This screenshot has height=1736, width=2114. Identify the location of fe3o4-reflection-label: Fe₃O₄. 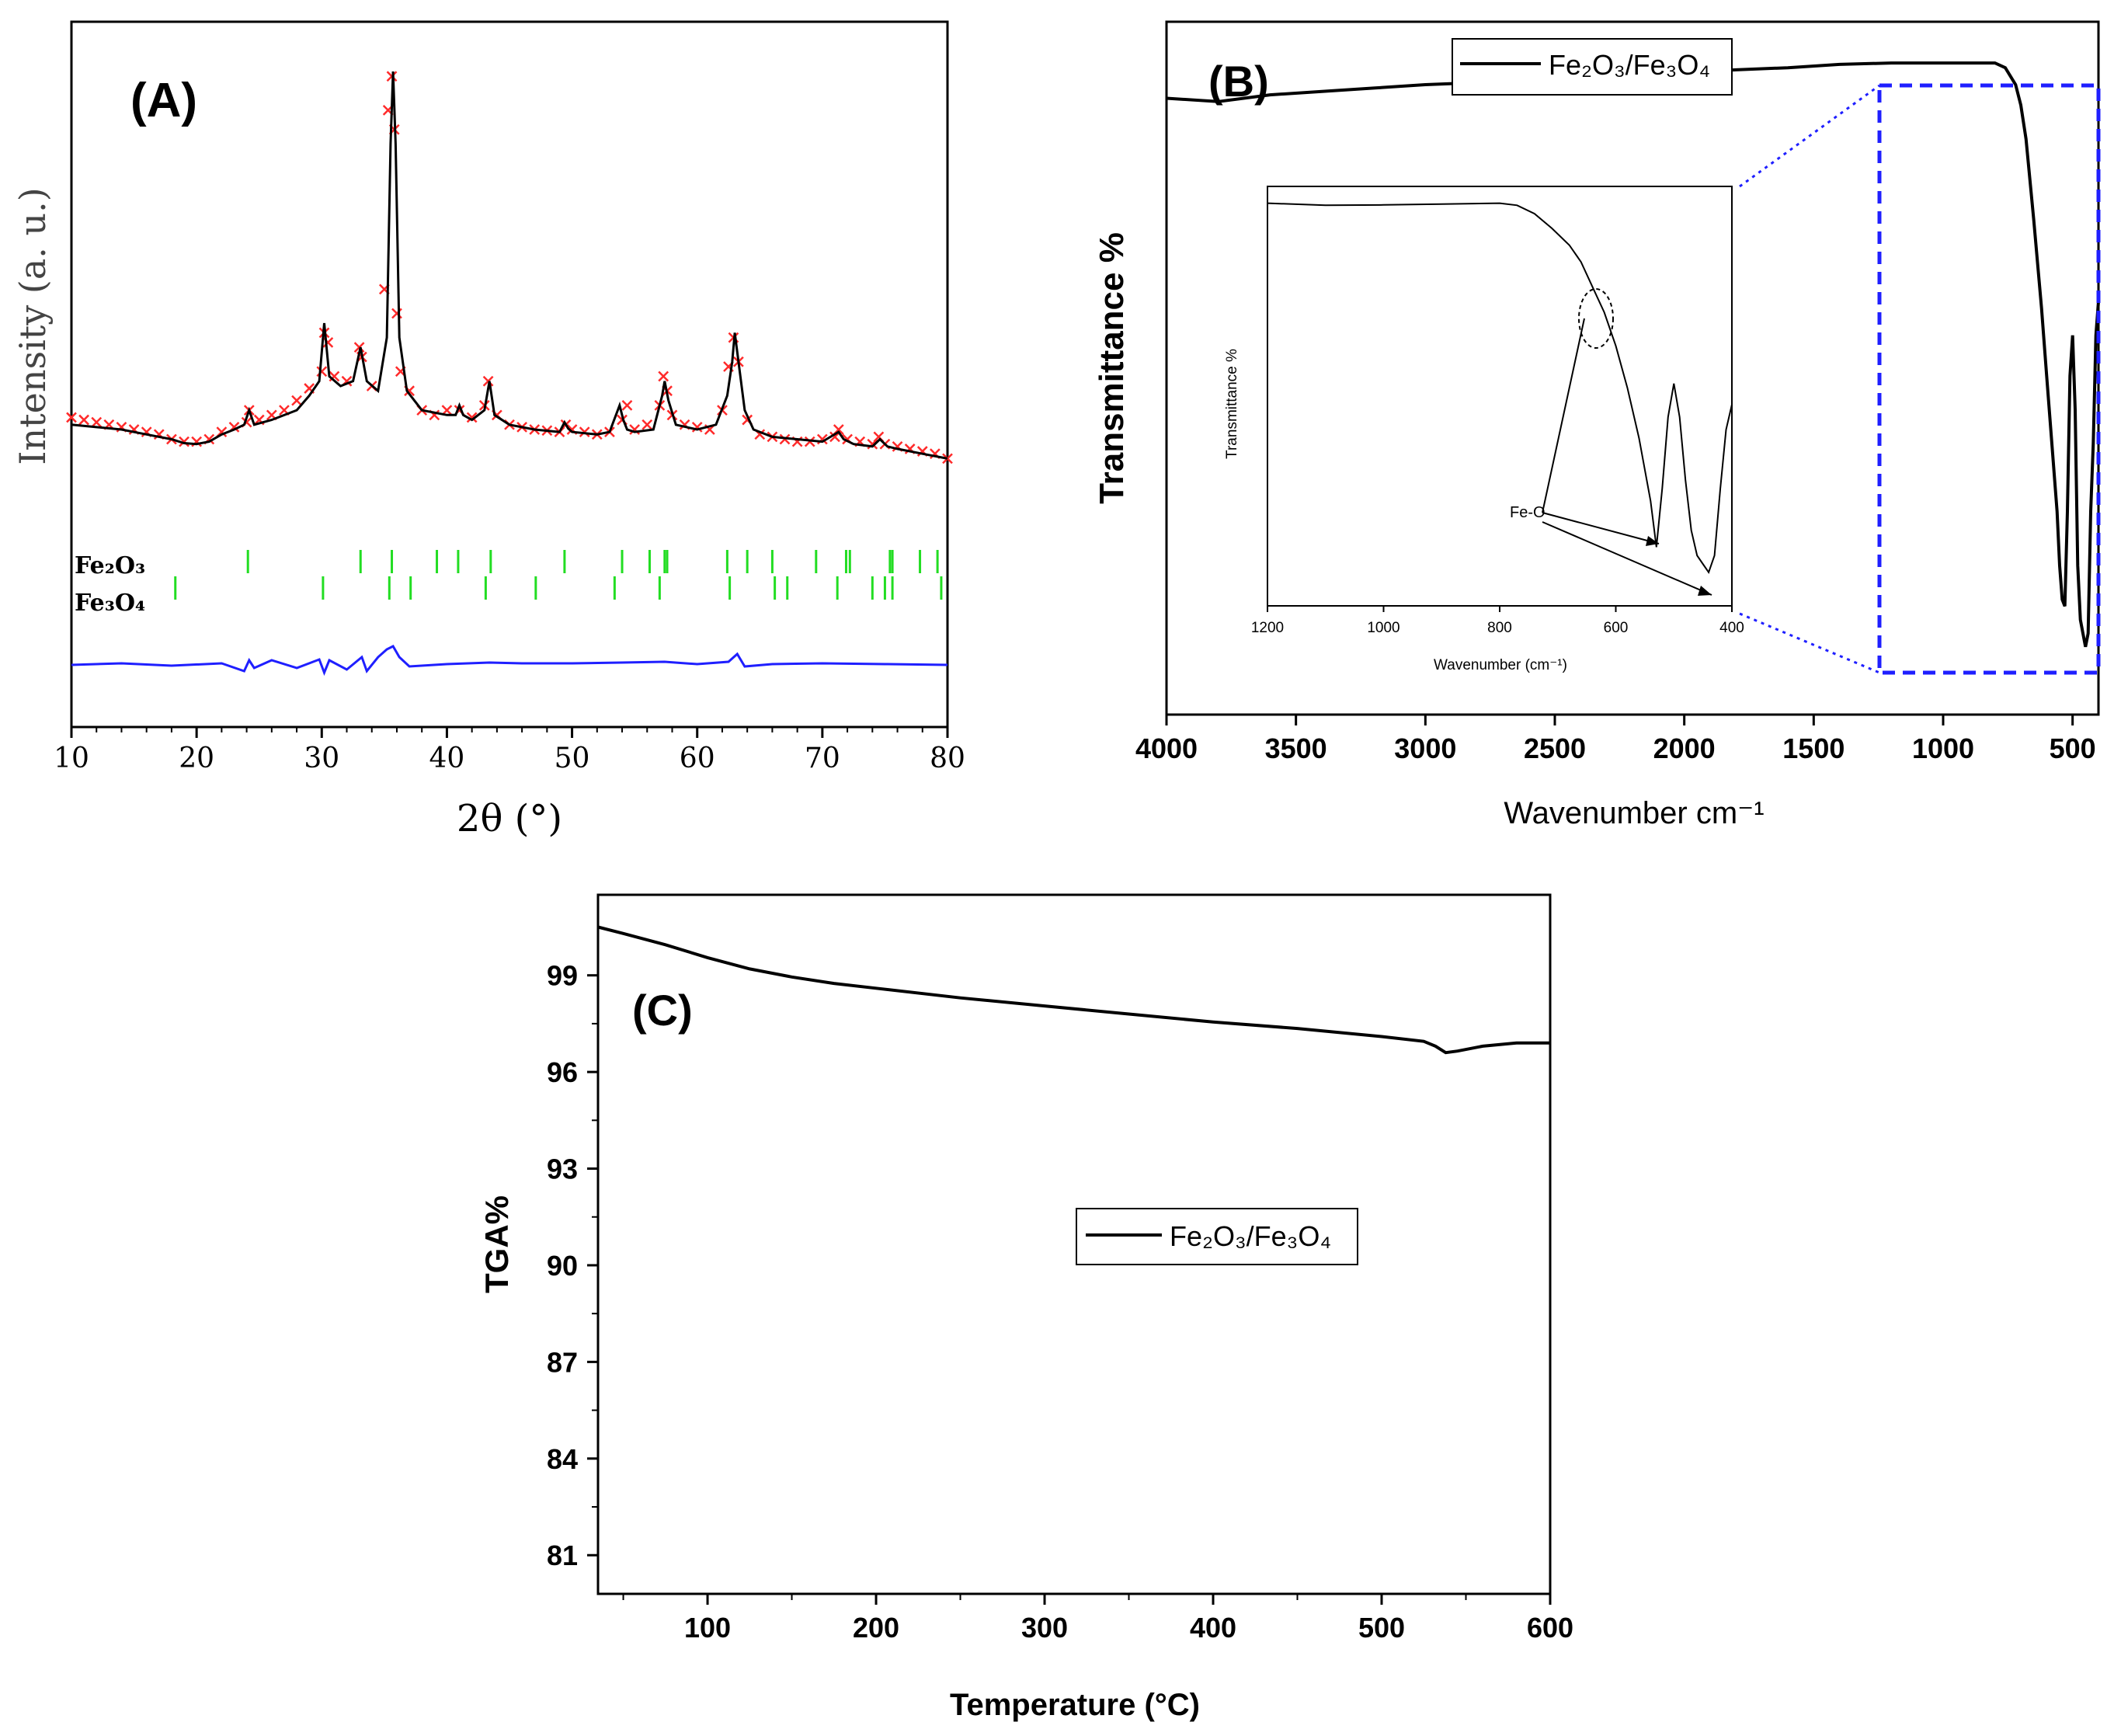
(110, 603).